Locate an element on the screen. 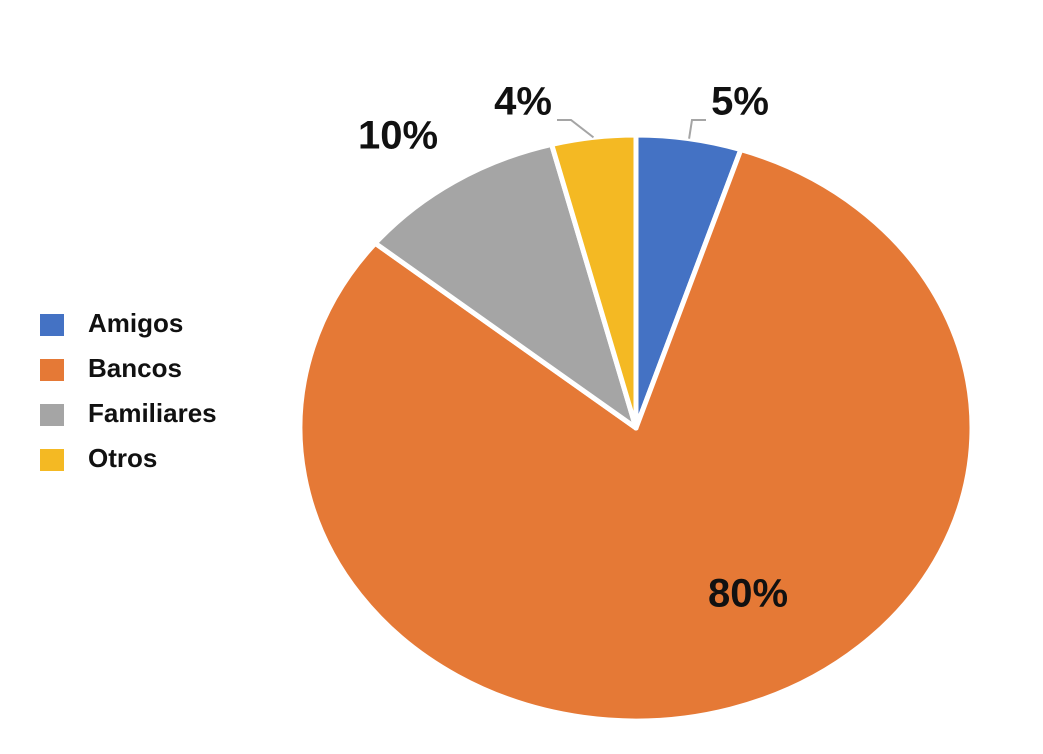 The image size is (1043, 754). legend-label: Familiares is located at coordinates (152, 413).